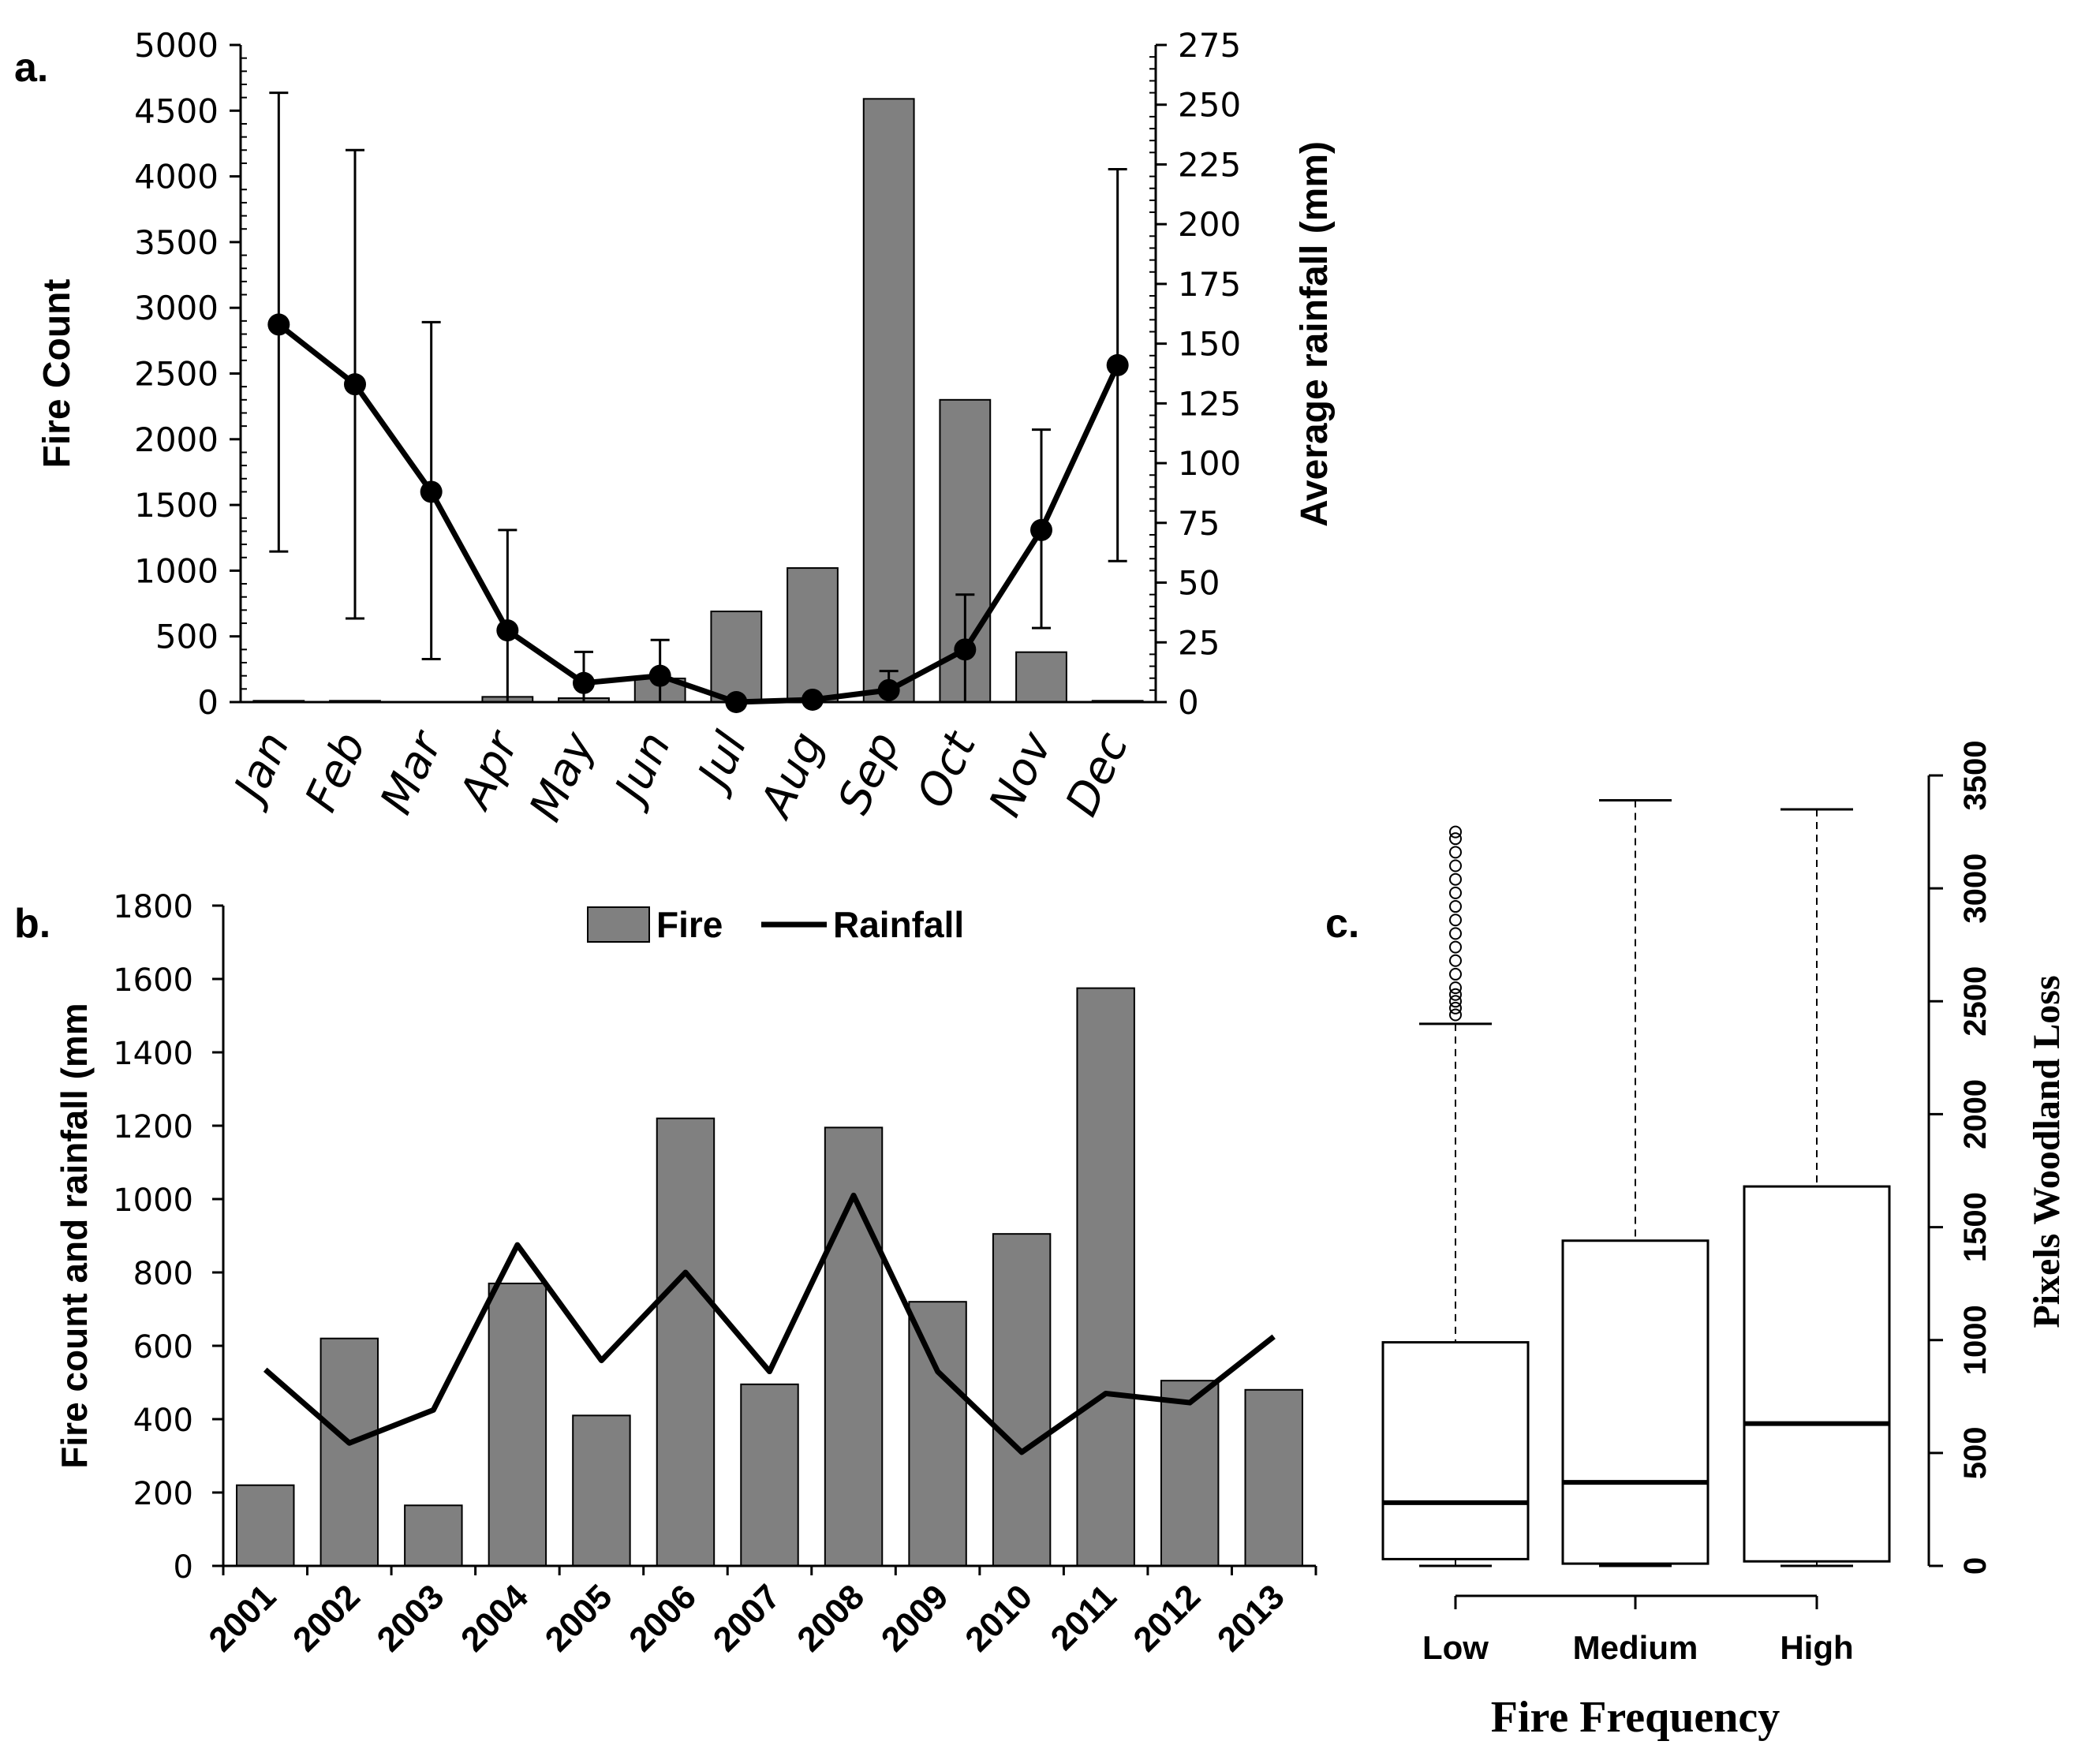 This screenshot has width=2100, height=1756. Describe the element at coordinates (947, 769) in the screenshot. I see `x-category-label: Oct` at that location.